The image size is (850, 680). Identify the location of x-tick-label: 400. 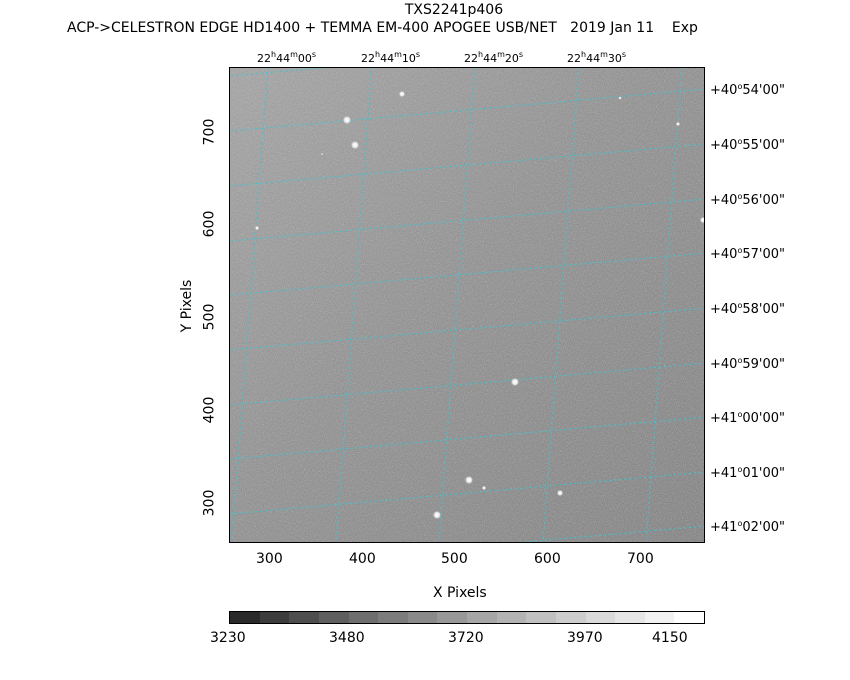
(362, 559).